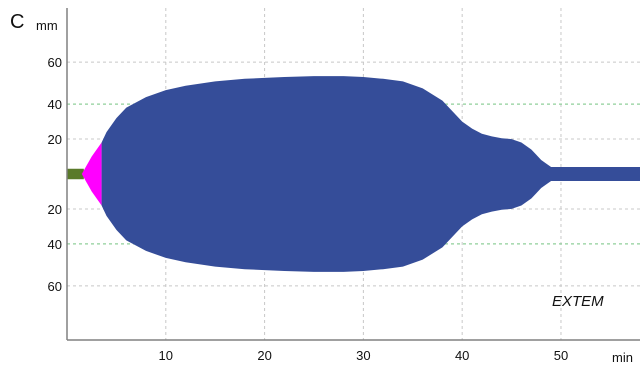 Image resolution: width=640 pixels, height=370 pixels. What do you see at coordinates (561, 355) in the screenshot?
I see `x-tick-label-50: 50` at bounding box center [561, 355].